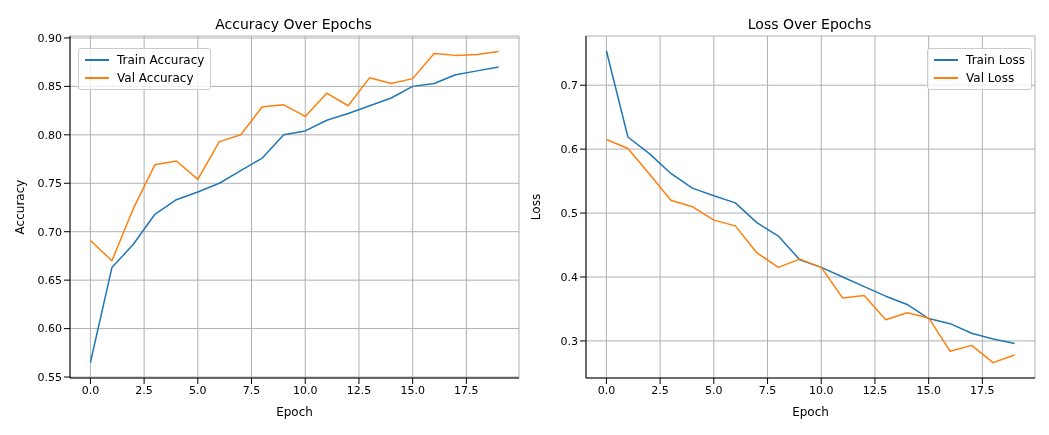 The width and height of the screenshot is (1049, 435). Describe the element at coordinates (569, 341) in the screenshot. I see `y-tick-label: 0.3` at that location.